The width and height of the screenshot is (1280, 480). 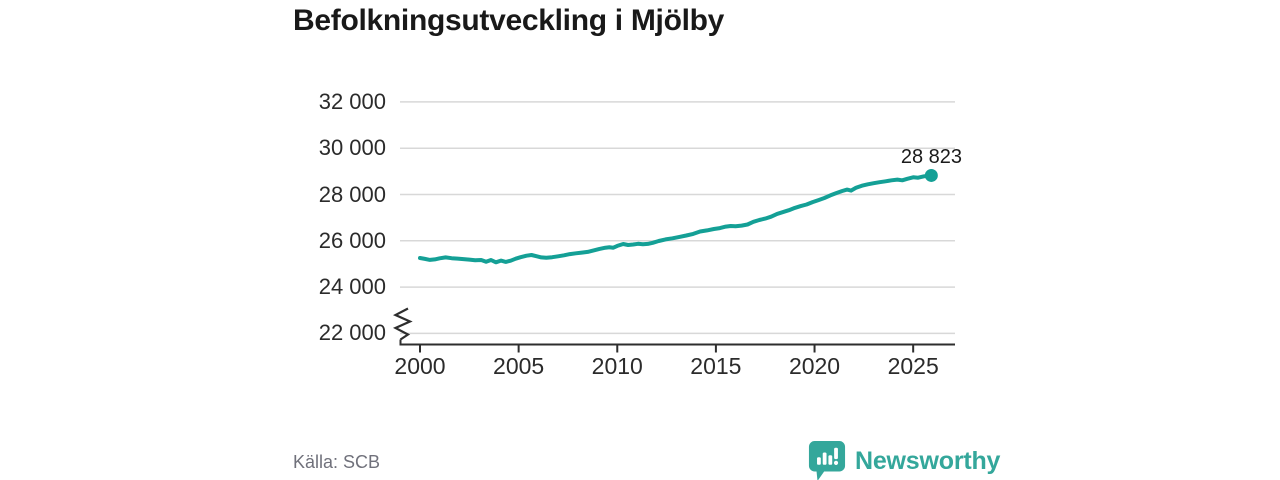 I want to click on page-title: Befolkningsutveckling i Mjölby, so click(x=509, y=20).